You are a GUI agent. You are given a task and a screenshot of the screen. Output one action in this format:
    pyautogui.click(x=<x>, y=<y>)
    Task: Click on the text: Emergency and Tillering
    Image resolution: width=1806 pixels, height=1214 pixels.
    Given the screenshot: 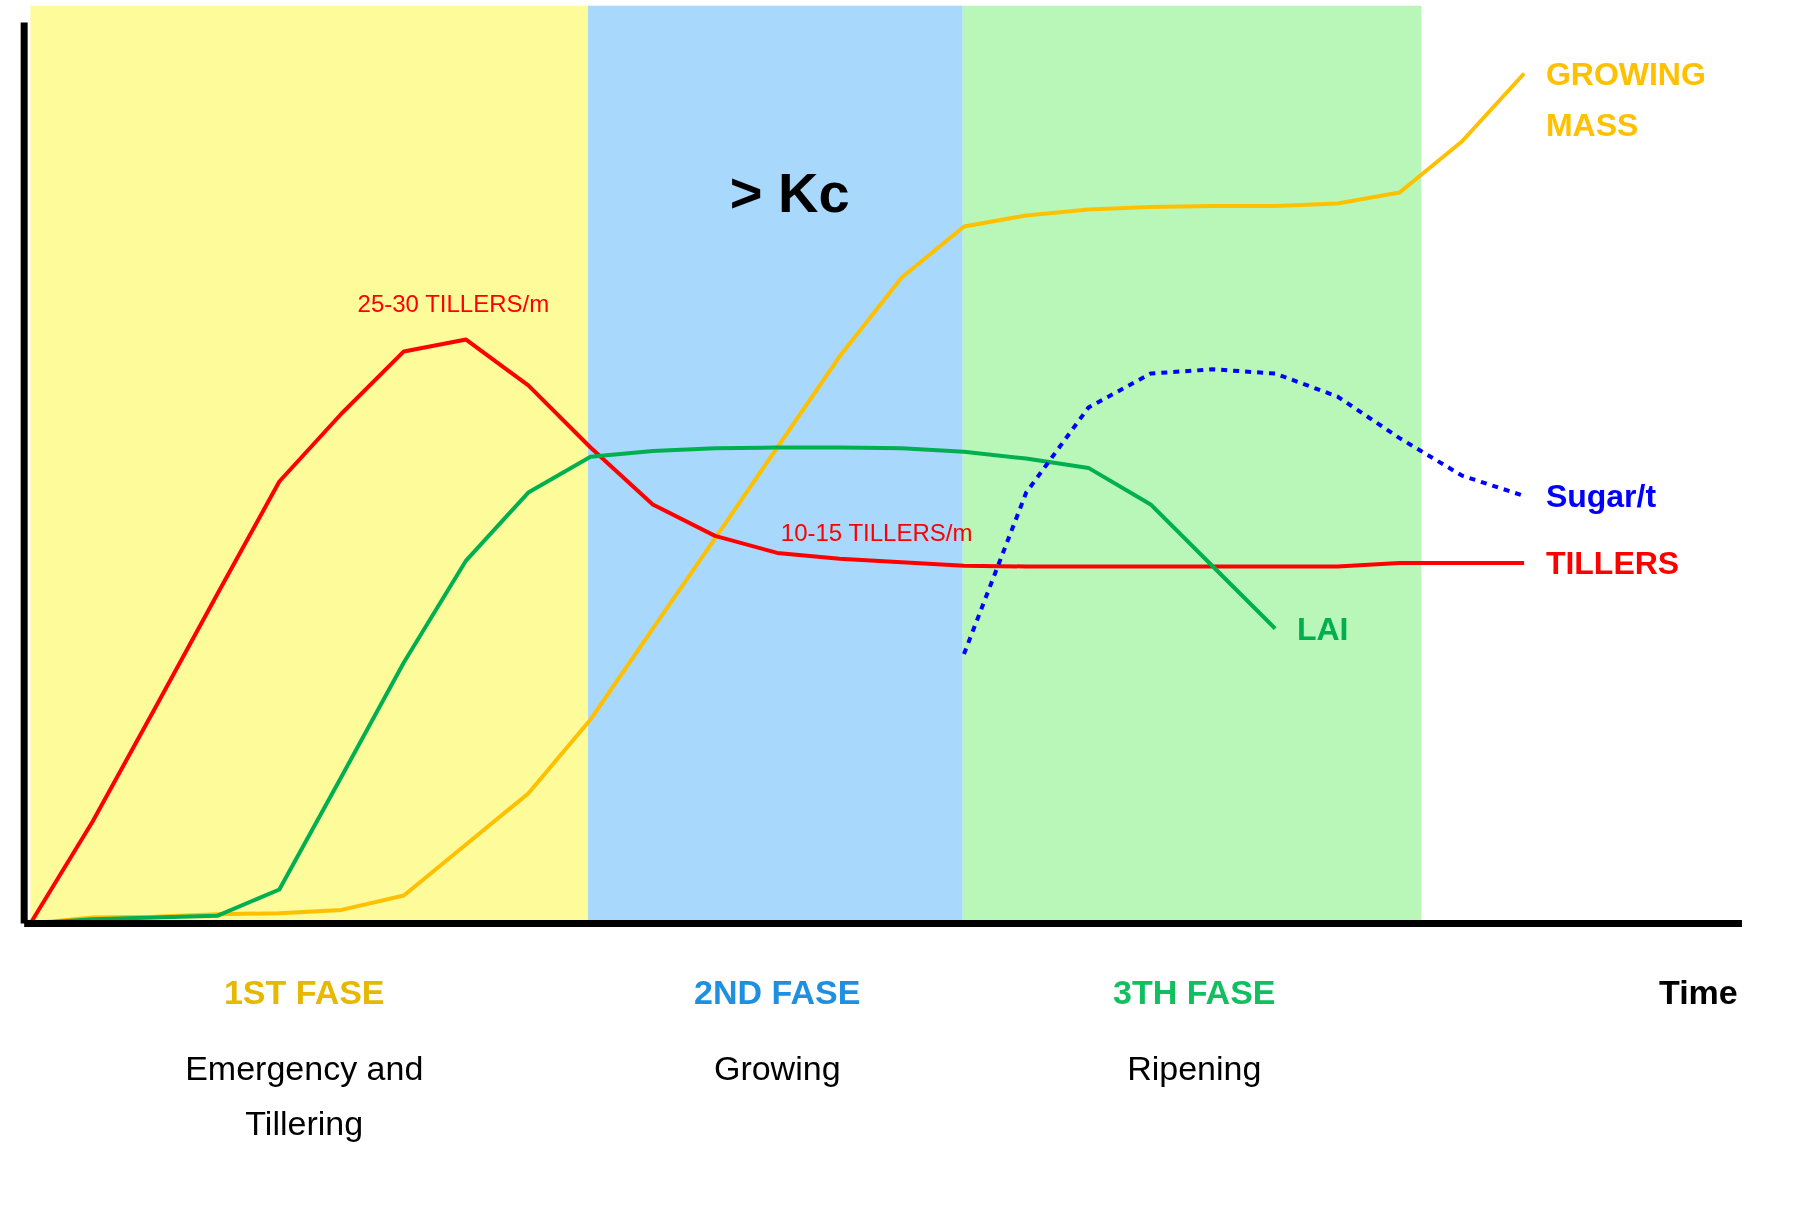 What is the action you would take?
    pyautogui.click(x=304, y=1096)
    